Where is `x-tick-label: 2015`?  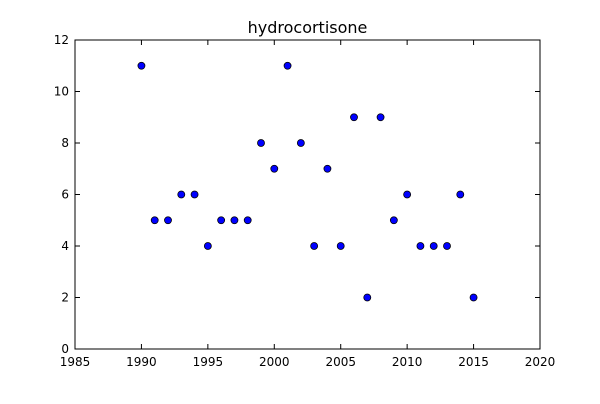
x-tick-label: 2015 is located at coordinates (473, 362).